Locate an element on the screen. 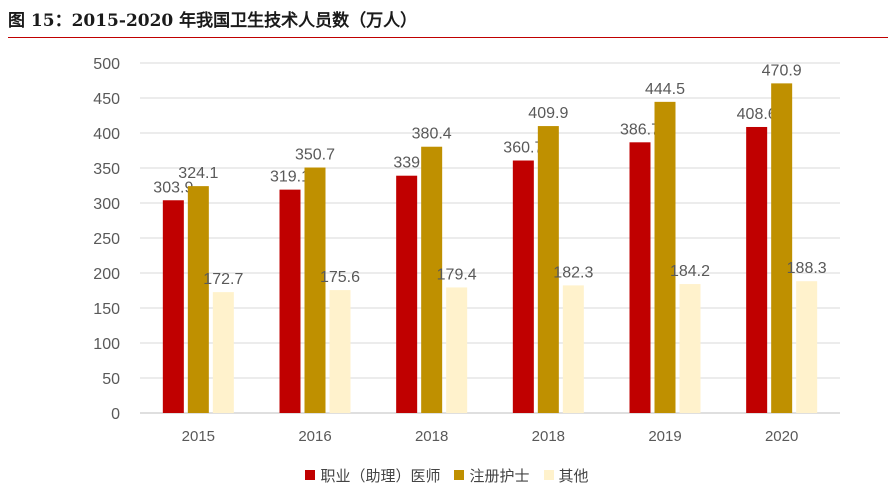  data-label-physicians: 408.6 is located at coordinates (757, 114).